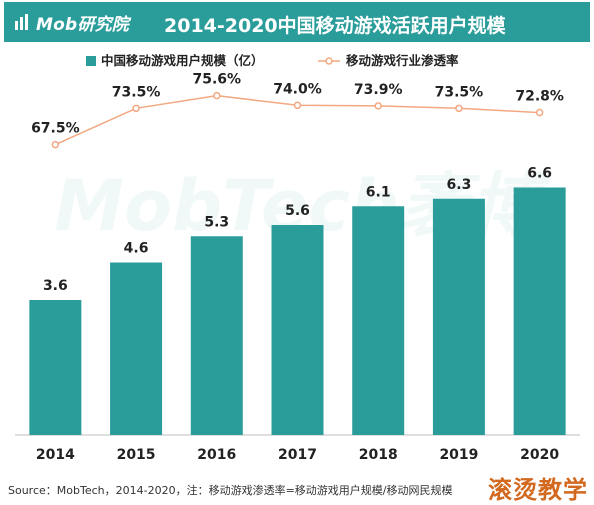 This screenshot has width=594, height=505. I want to click on mob-logo: Mob研究院, so click(71, 22).